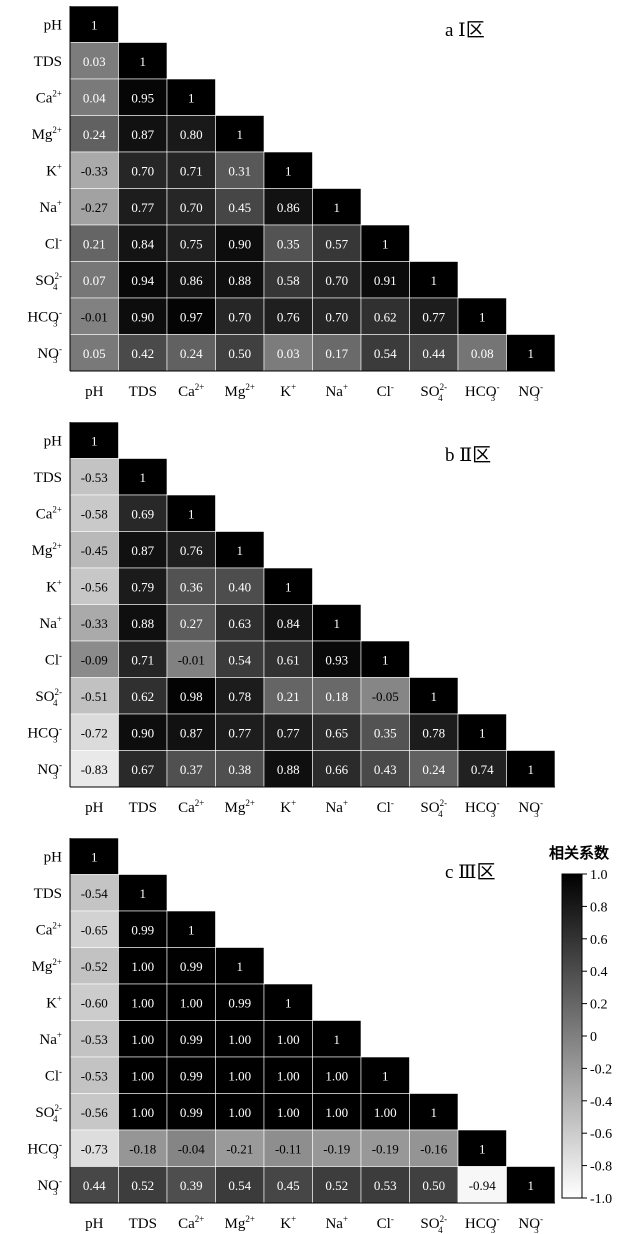 The width and height of the screenshot is (629, 1234). What do you see at coordinates (288, 1185) in the screenshot?
I see `cell-value-label: 0.45` at bounding box center [288, 1185].